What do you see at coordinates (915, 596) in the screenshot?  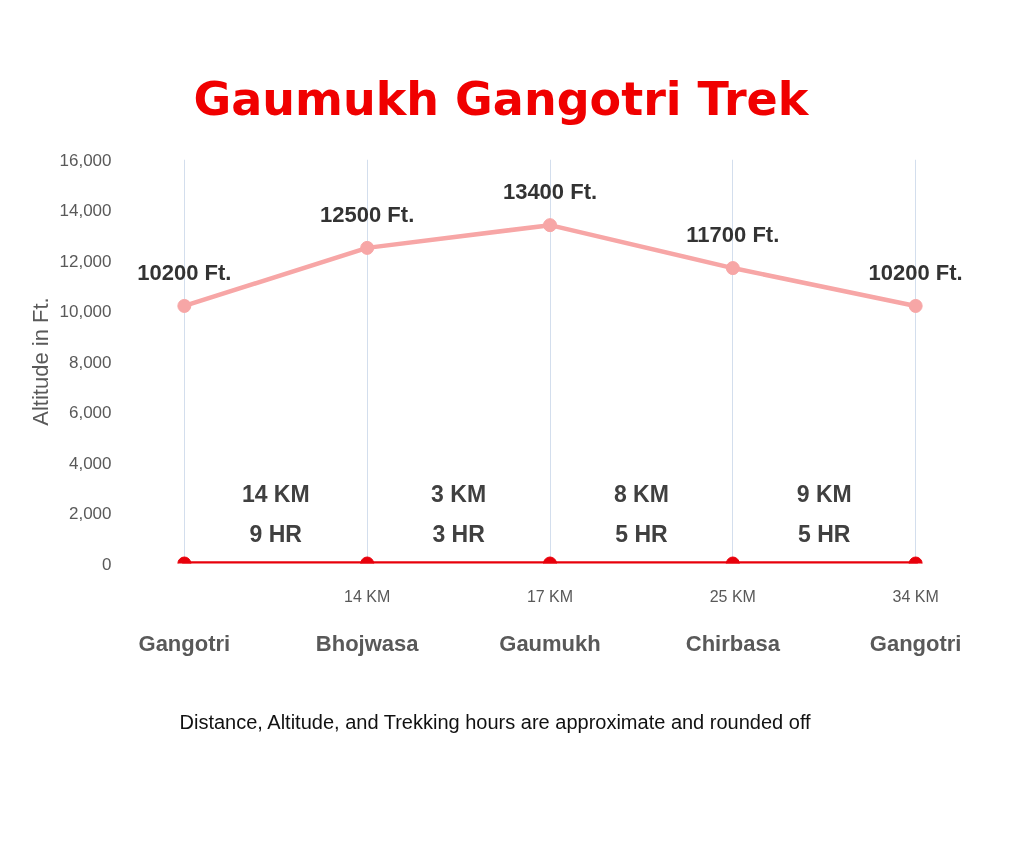 I see `text: 34 KM` at bounding box center [915, 596].